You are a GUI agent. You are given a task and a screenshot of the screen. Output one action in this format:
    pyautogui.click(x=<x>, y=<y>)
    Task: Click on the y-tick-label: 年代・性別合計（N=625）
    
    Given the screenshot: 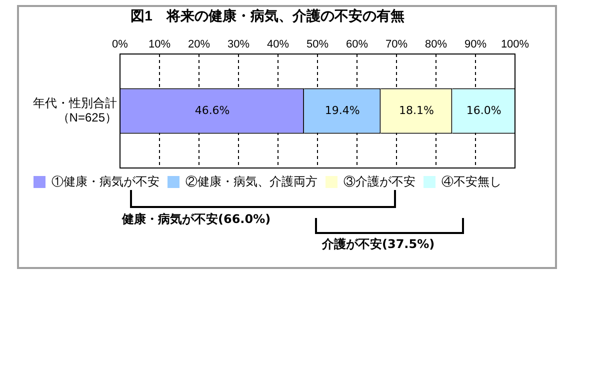 What is the action you would take?
    pyautogui.click(x=75, y=110)
    